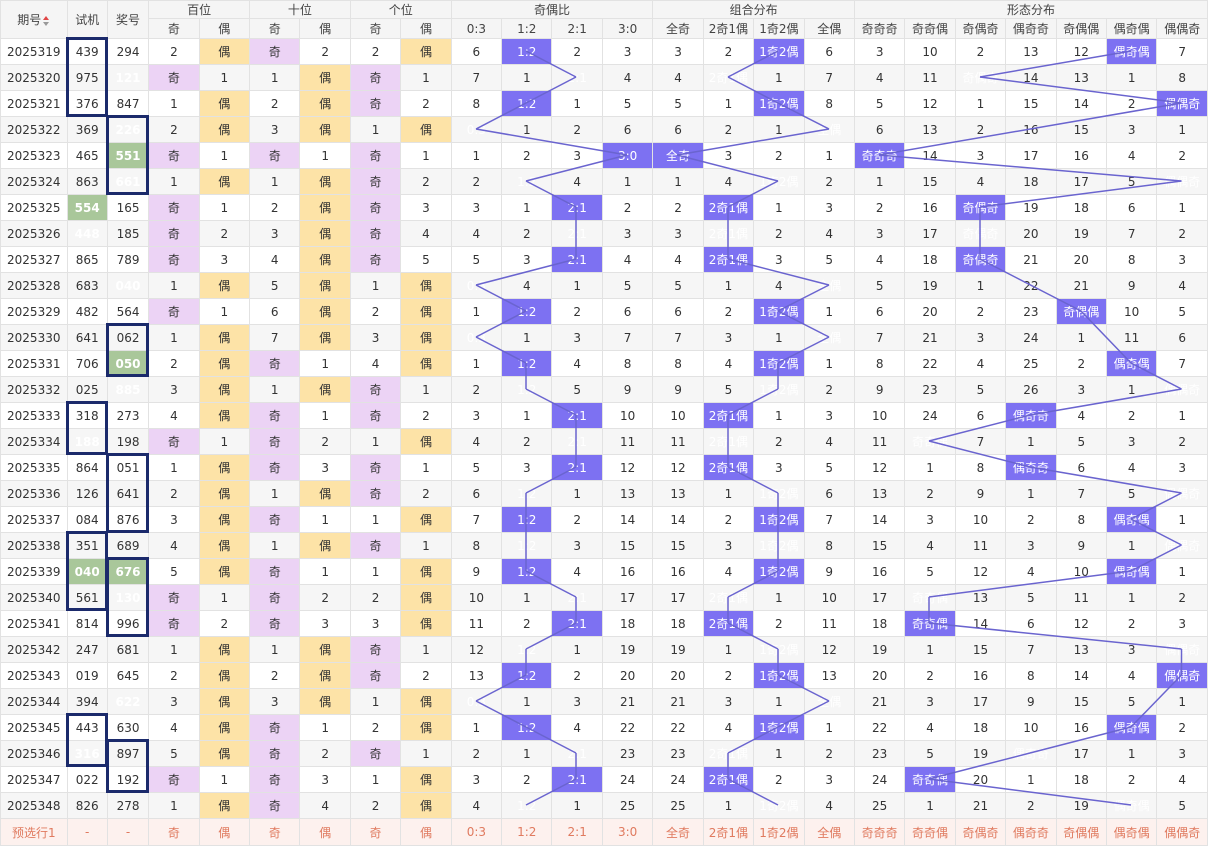 The image size is (1208, 849). What do you see at coordinates (879, 832) in the screenshot?
I see `forecast-option: 奇奇奇` at bounding box center [879, 832].